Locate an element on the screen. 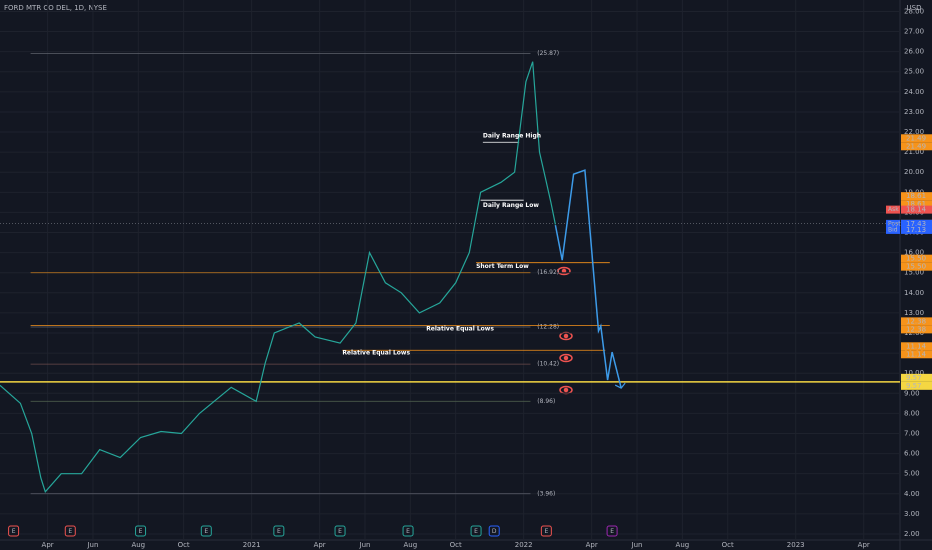 This screenshot has width=932, height=550. y-tick-label: 8.00 is located at coordinates (912, 413).